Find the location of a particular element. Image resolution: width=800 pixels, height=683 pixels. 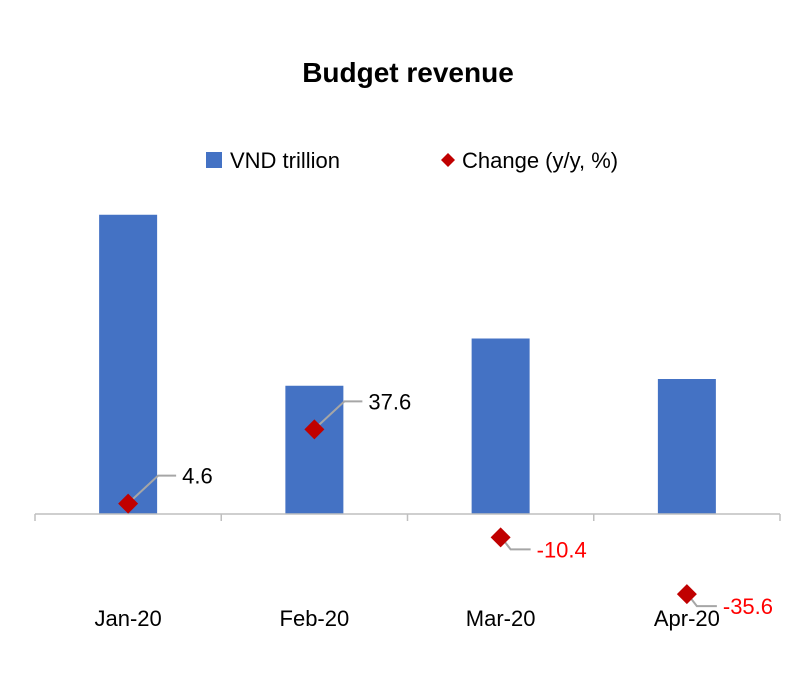

legend-swatch-change is located at coordinates (448, 160).